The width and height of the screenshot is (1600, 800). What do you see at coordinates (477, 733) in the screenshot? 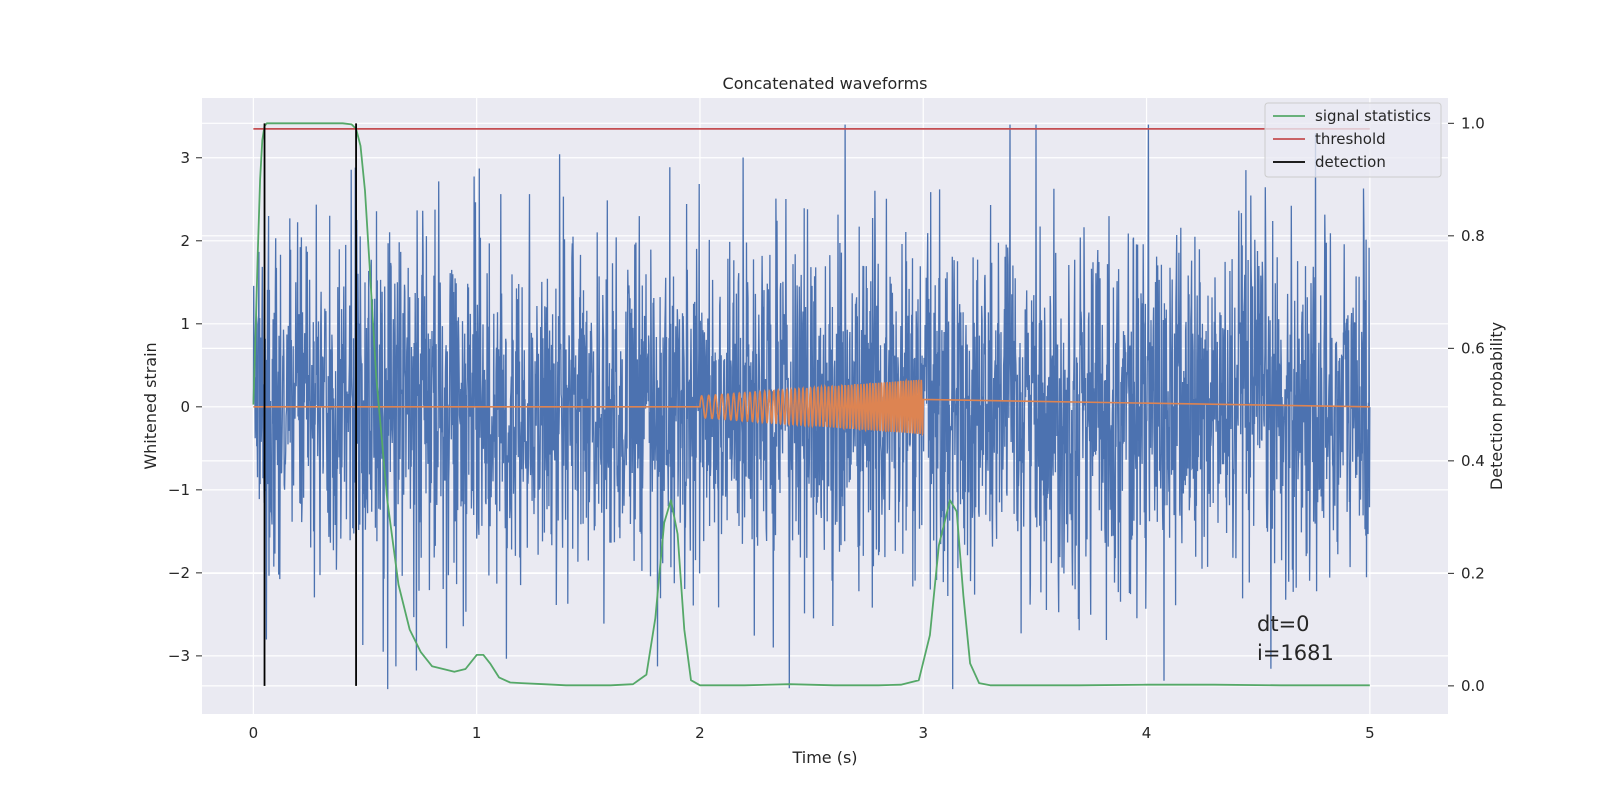
I see `x-tick-label: 1` at bounding box center [477, 733].